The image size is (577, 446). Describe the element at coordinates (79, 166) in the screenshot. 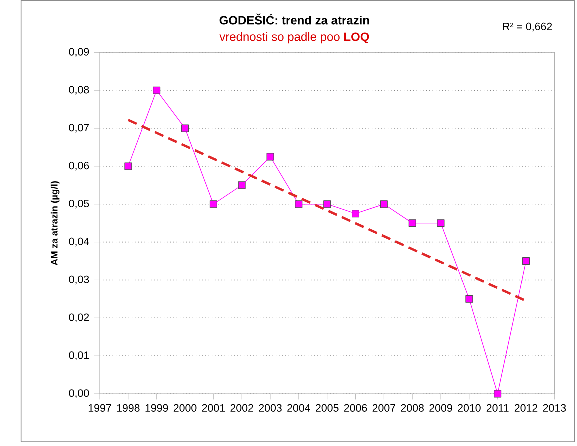

I see `y-tick-label: 0,06` at that location.